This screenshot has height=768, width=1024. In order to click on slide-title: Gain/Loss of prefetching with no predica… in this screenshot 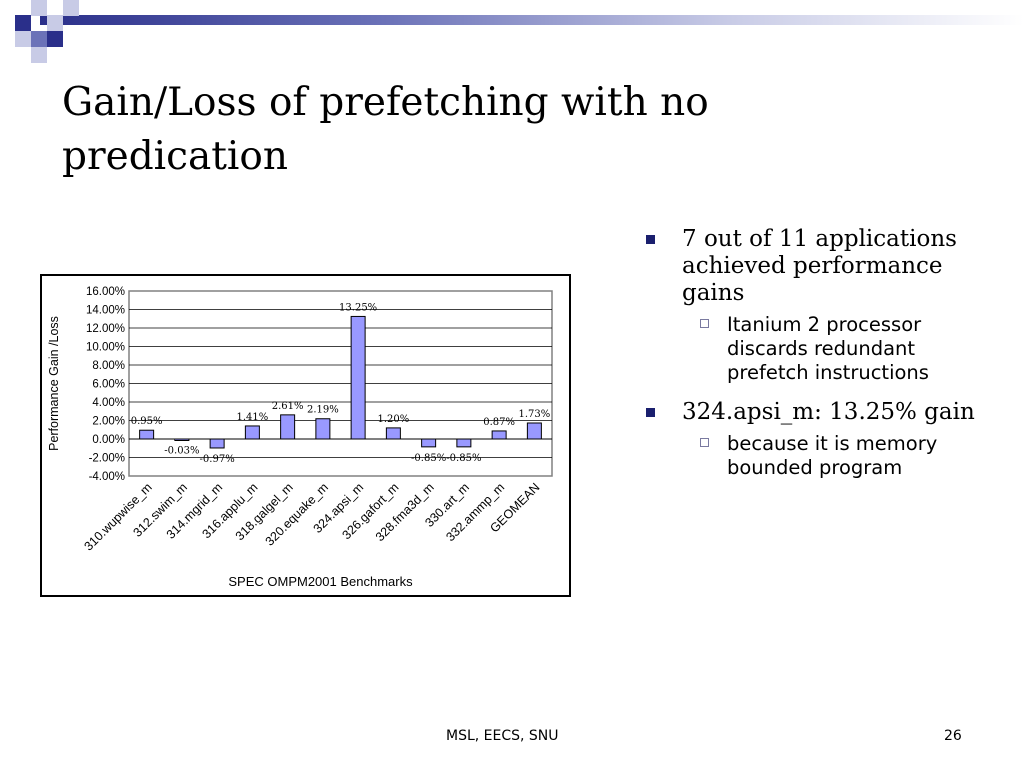, I will do `click(385, 129)`.